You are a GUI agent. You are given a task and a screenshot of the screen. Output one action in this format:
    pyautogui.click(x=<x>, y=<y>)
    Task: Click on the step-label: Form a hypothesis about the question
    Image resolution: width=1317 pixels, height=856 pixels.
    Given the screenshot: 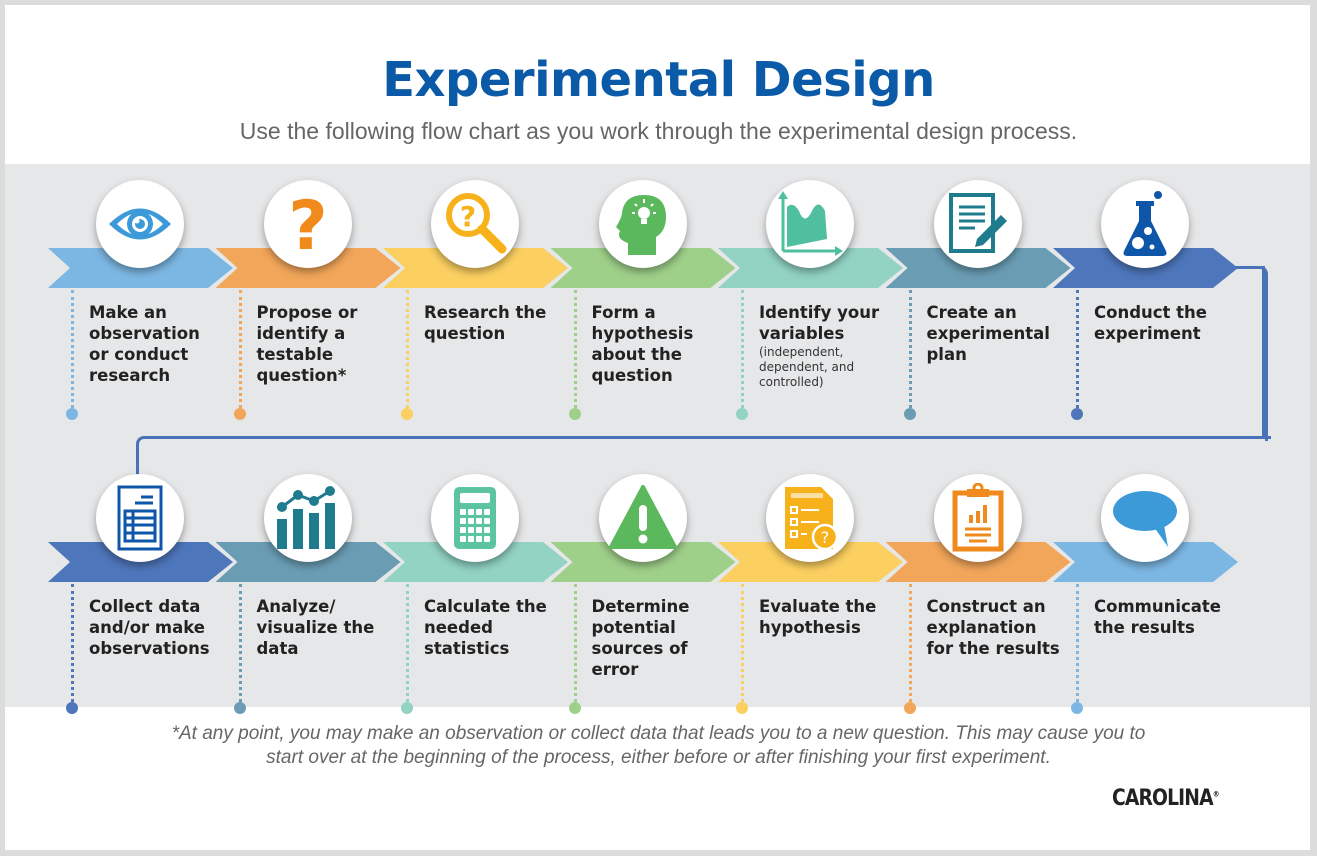 What is the action you would take?
    pyautogui.click(x=659, y=344)
    